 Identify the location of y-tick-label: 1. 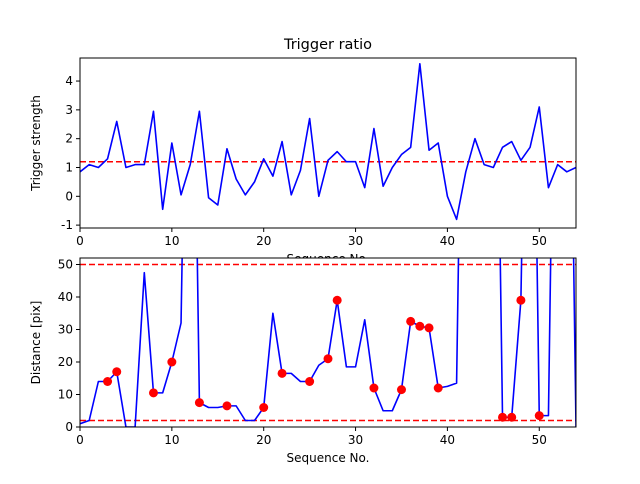
(69, 167).